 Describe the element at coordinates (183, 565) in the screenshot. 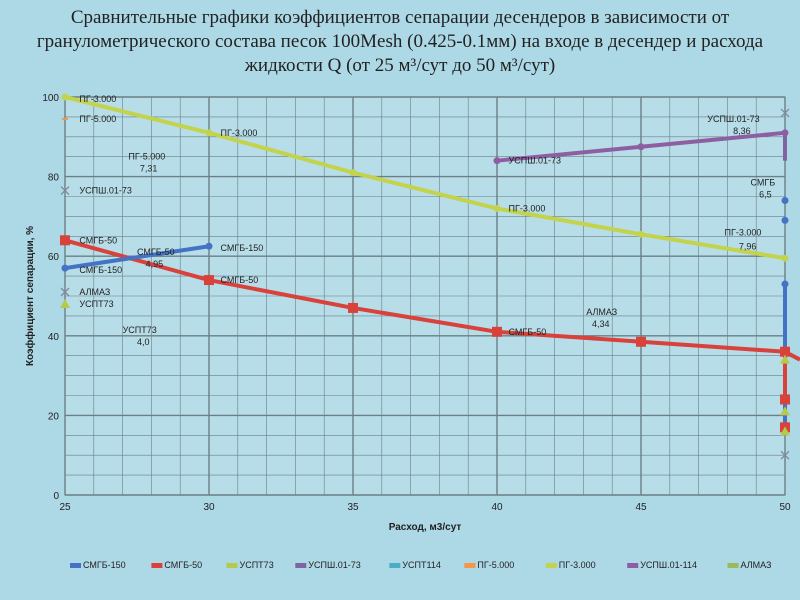

I see `legend-label: СМГБ-50` at that location.